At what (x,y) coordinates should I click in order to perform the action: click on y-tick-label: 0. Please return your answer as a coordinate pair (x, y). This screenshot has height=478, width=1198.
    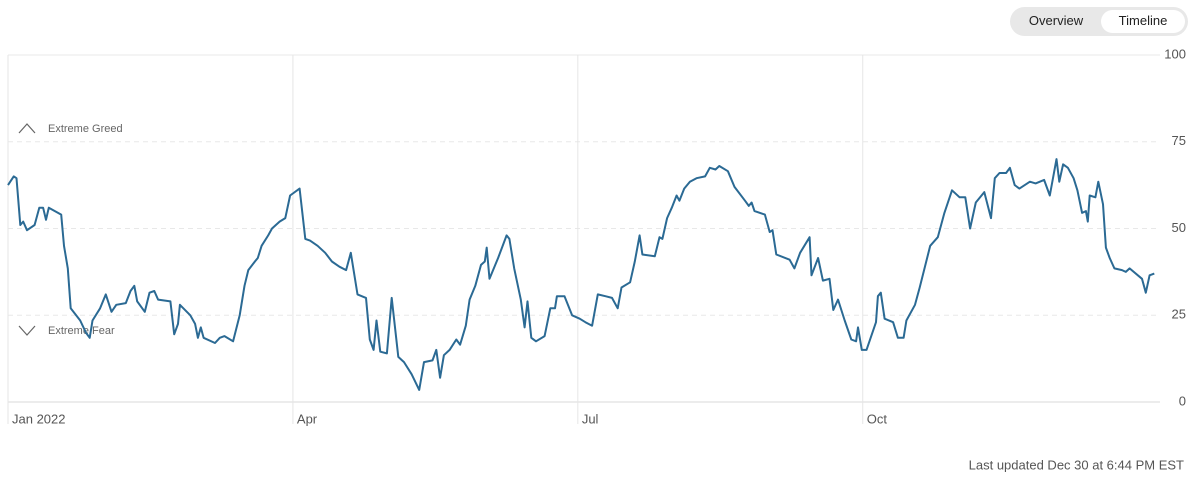
    Looking at the image, I should click on (1182, 400).